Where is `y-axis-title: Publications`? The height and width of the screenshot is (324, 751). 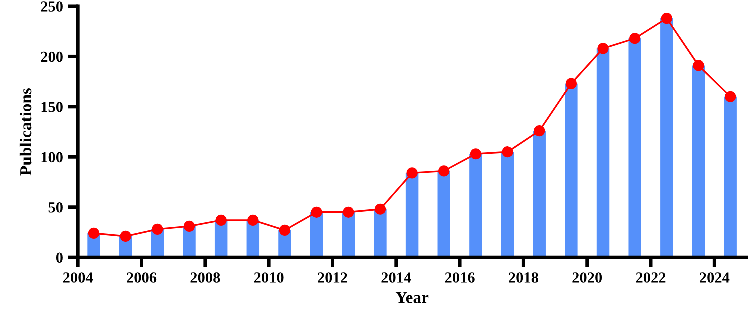
y-axis-title: Publications is located at coordinates (26, 132).